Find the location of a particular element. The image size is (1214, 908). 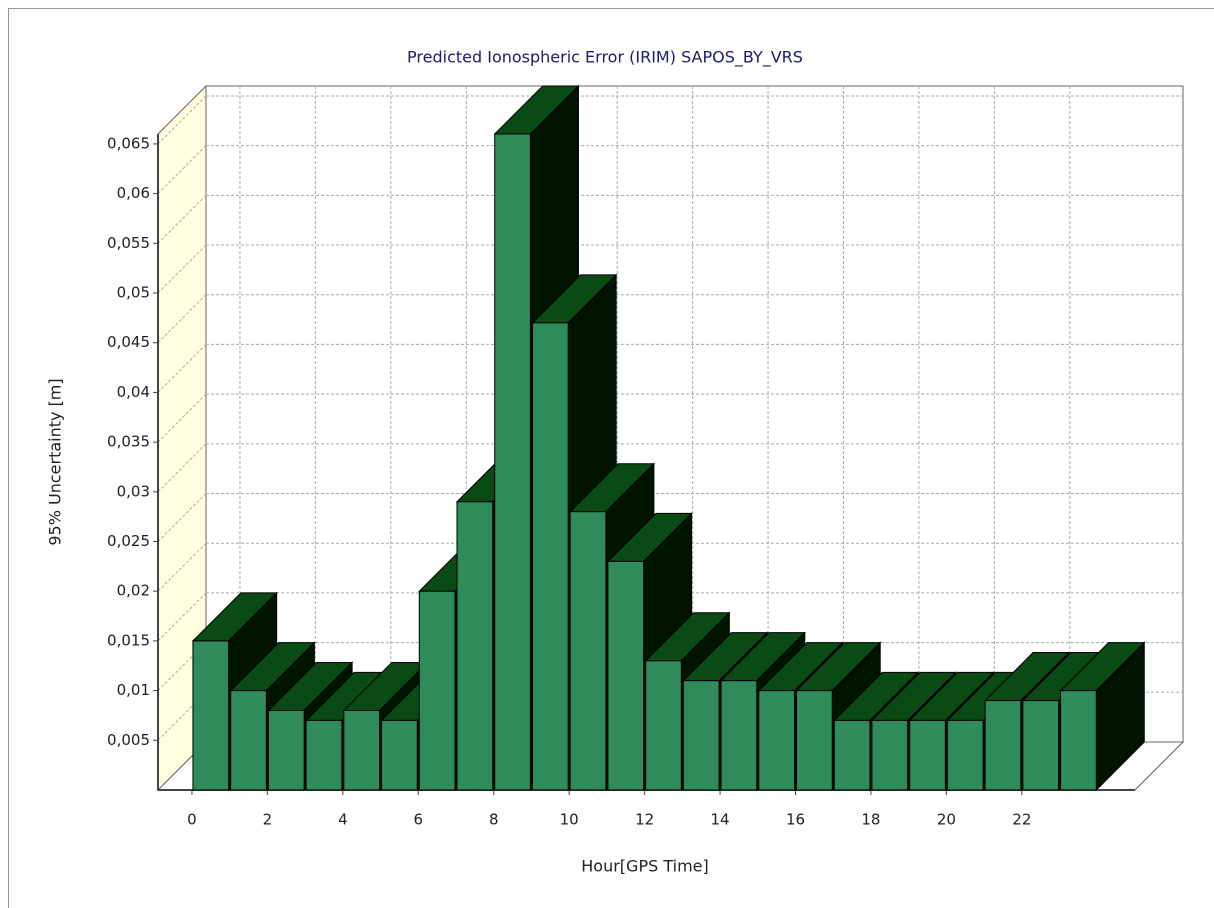

x-tick-label: 0 is located at coordinates (192, 820).